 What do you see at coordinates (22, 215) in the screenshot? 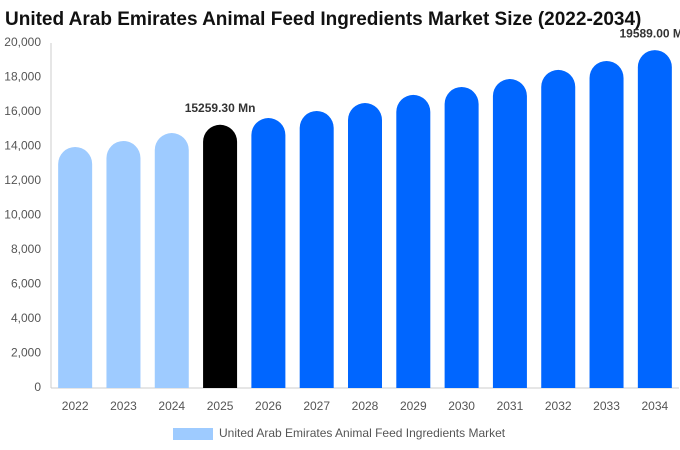
I see `y-tick-label: 10,000` at bounding box center [22, 215].